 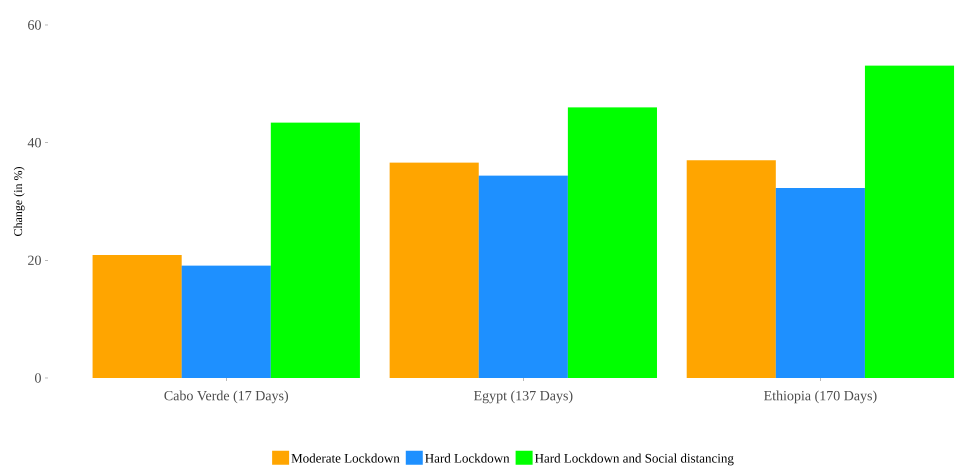 What do you see at coordinates (38, 378) in the screenshot?
I see `y-tick-label: 0` at bounding box center [38, 378].